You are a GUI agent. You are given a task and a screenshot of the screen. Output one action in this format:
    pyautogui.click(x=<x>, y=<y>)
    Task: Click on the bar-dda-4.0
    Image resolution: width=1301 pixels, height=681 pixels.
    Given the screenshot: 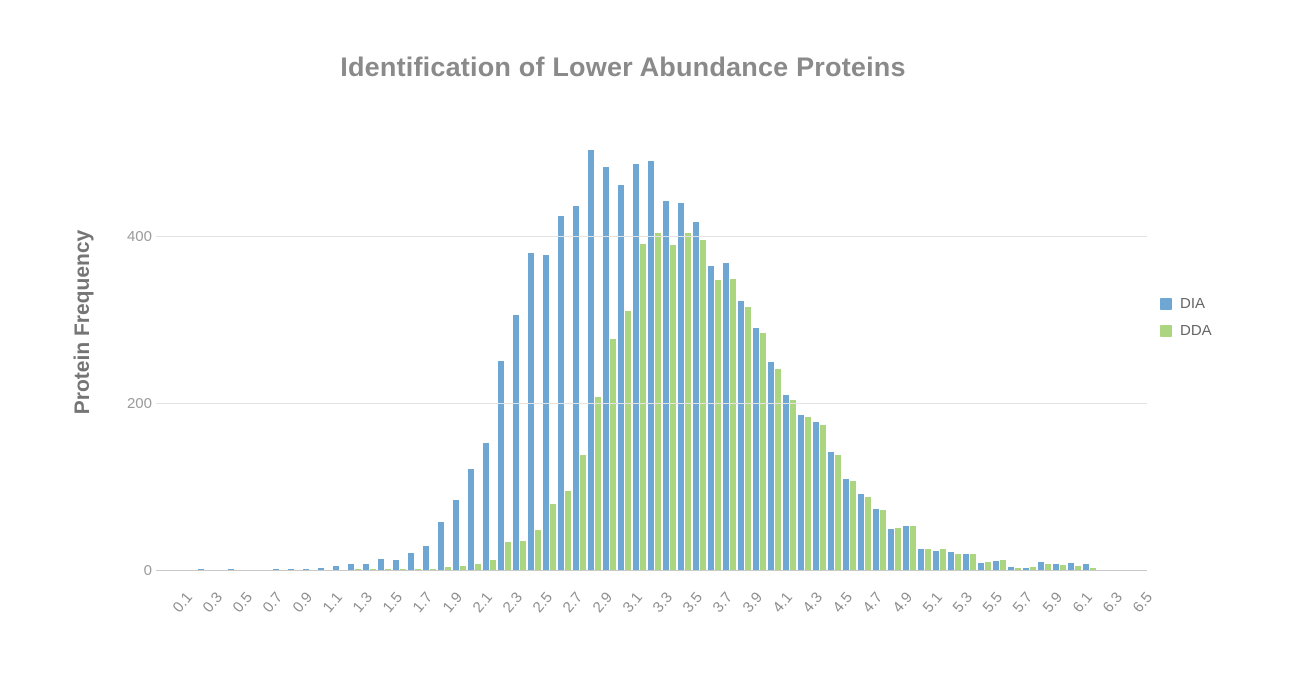 What is the action you would take?
    pyautogui.click(x=763, y=452)
    